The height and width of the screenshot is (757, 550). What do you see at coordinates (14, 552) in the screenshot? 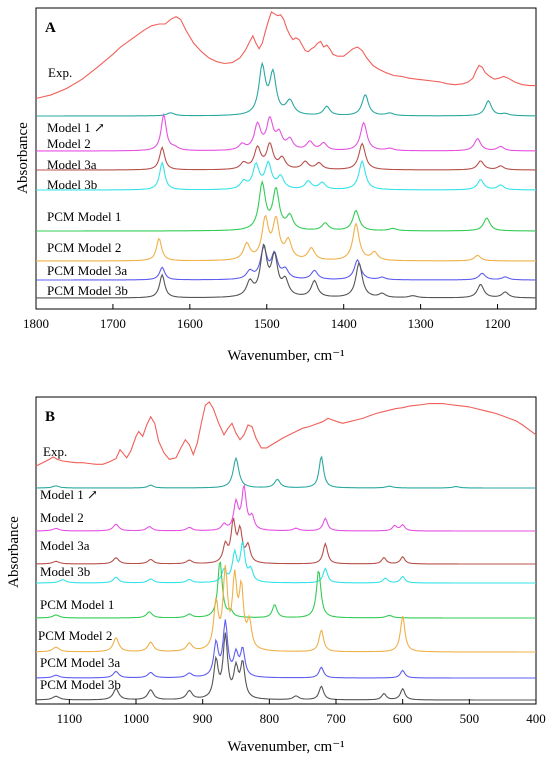
I see `panel-b-ylabel: Absorbance` at bounding box center [14, 552].